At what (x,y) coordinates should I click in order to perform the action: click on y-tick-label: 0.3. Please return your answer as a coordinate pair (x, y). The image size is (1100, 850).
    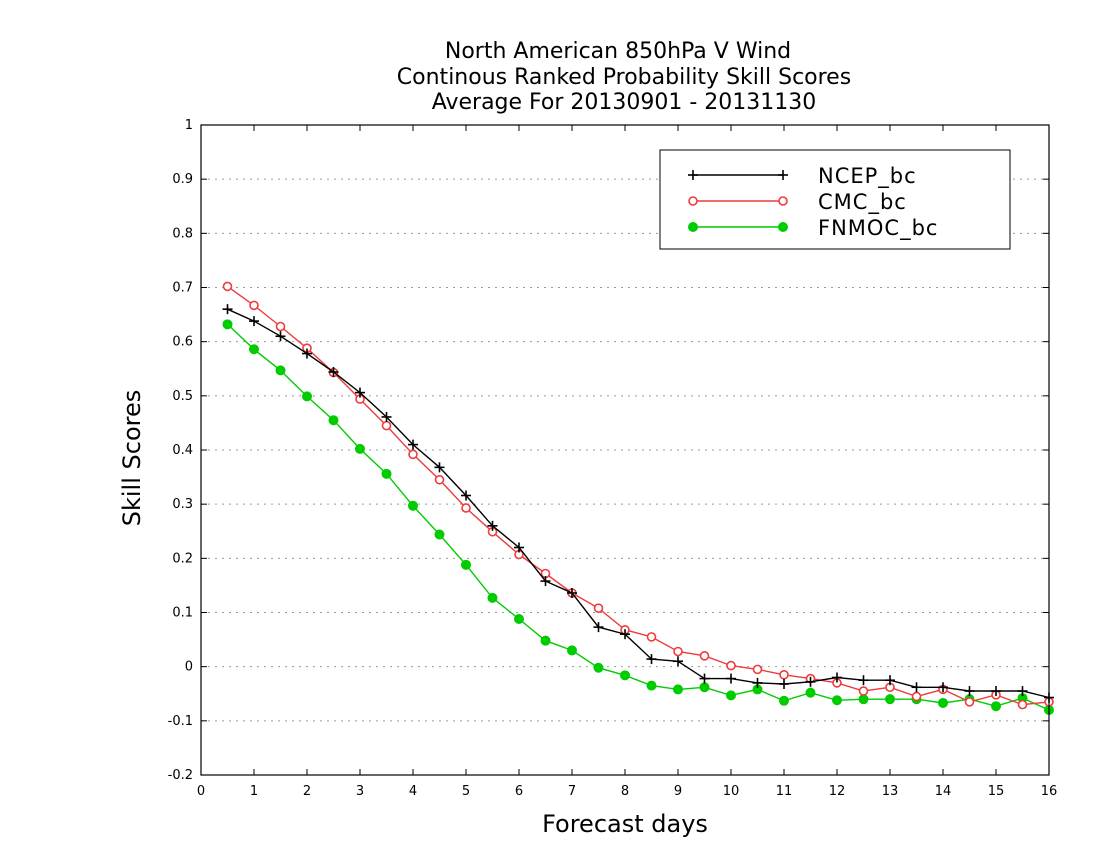
    Looking at the image, I should click on (182, 504).